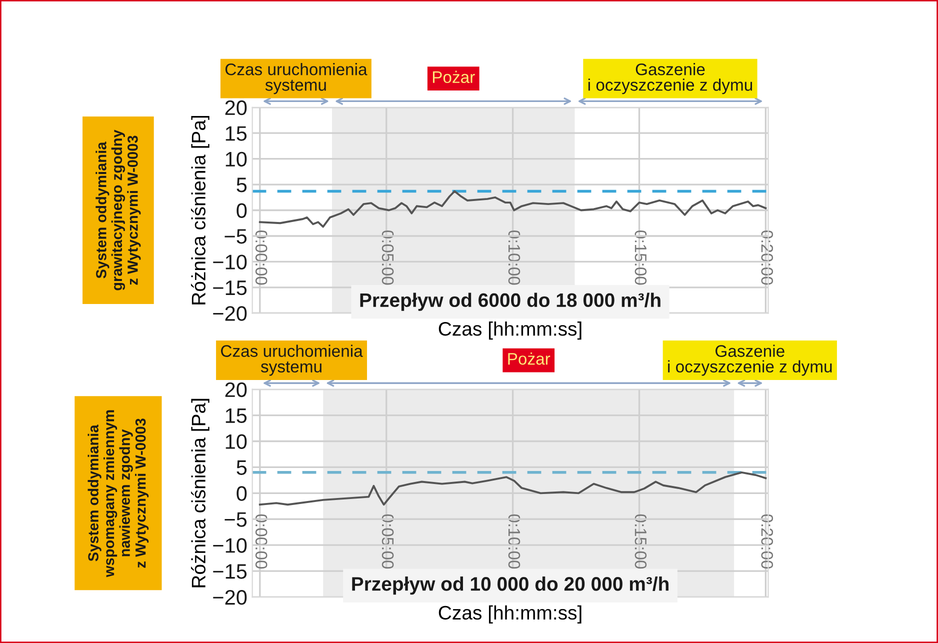  Describe the element at coordinates (118, 210) in the screenshot. I see `text: System oddymiania grawitacyjnego zgodny z Wytycznymi W-0003` at that location.